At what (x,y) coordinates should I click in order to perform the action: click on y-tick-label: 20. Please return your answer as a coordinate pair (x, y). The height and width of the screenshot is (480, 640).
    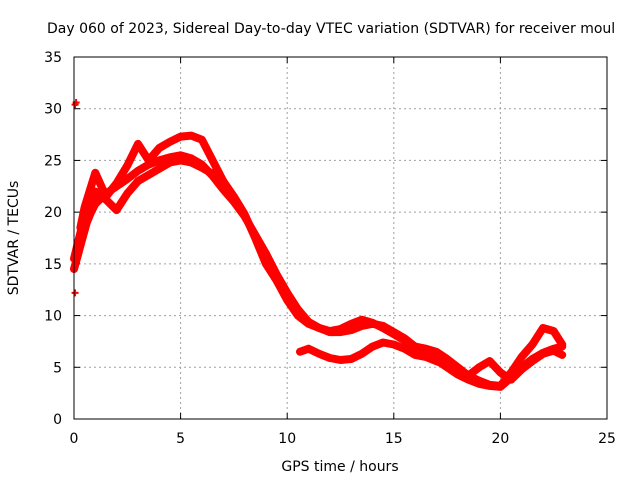
    Looking at the image, I should click on (53, 213).